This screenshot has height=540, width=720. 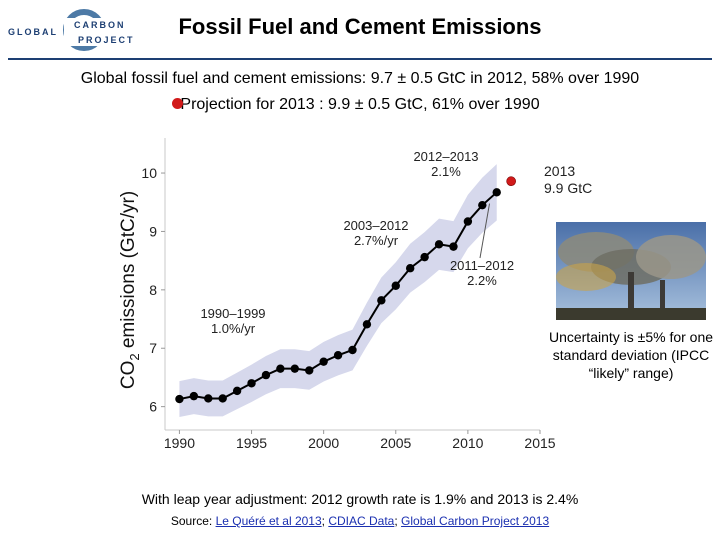 What do you see at coordinates (149, 173) in the screenshot?
I see `y-tick-label: 10` at bounding box center [149, 173].